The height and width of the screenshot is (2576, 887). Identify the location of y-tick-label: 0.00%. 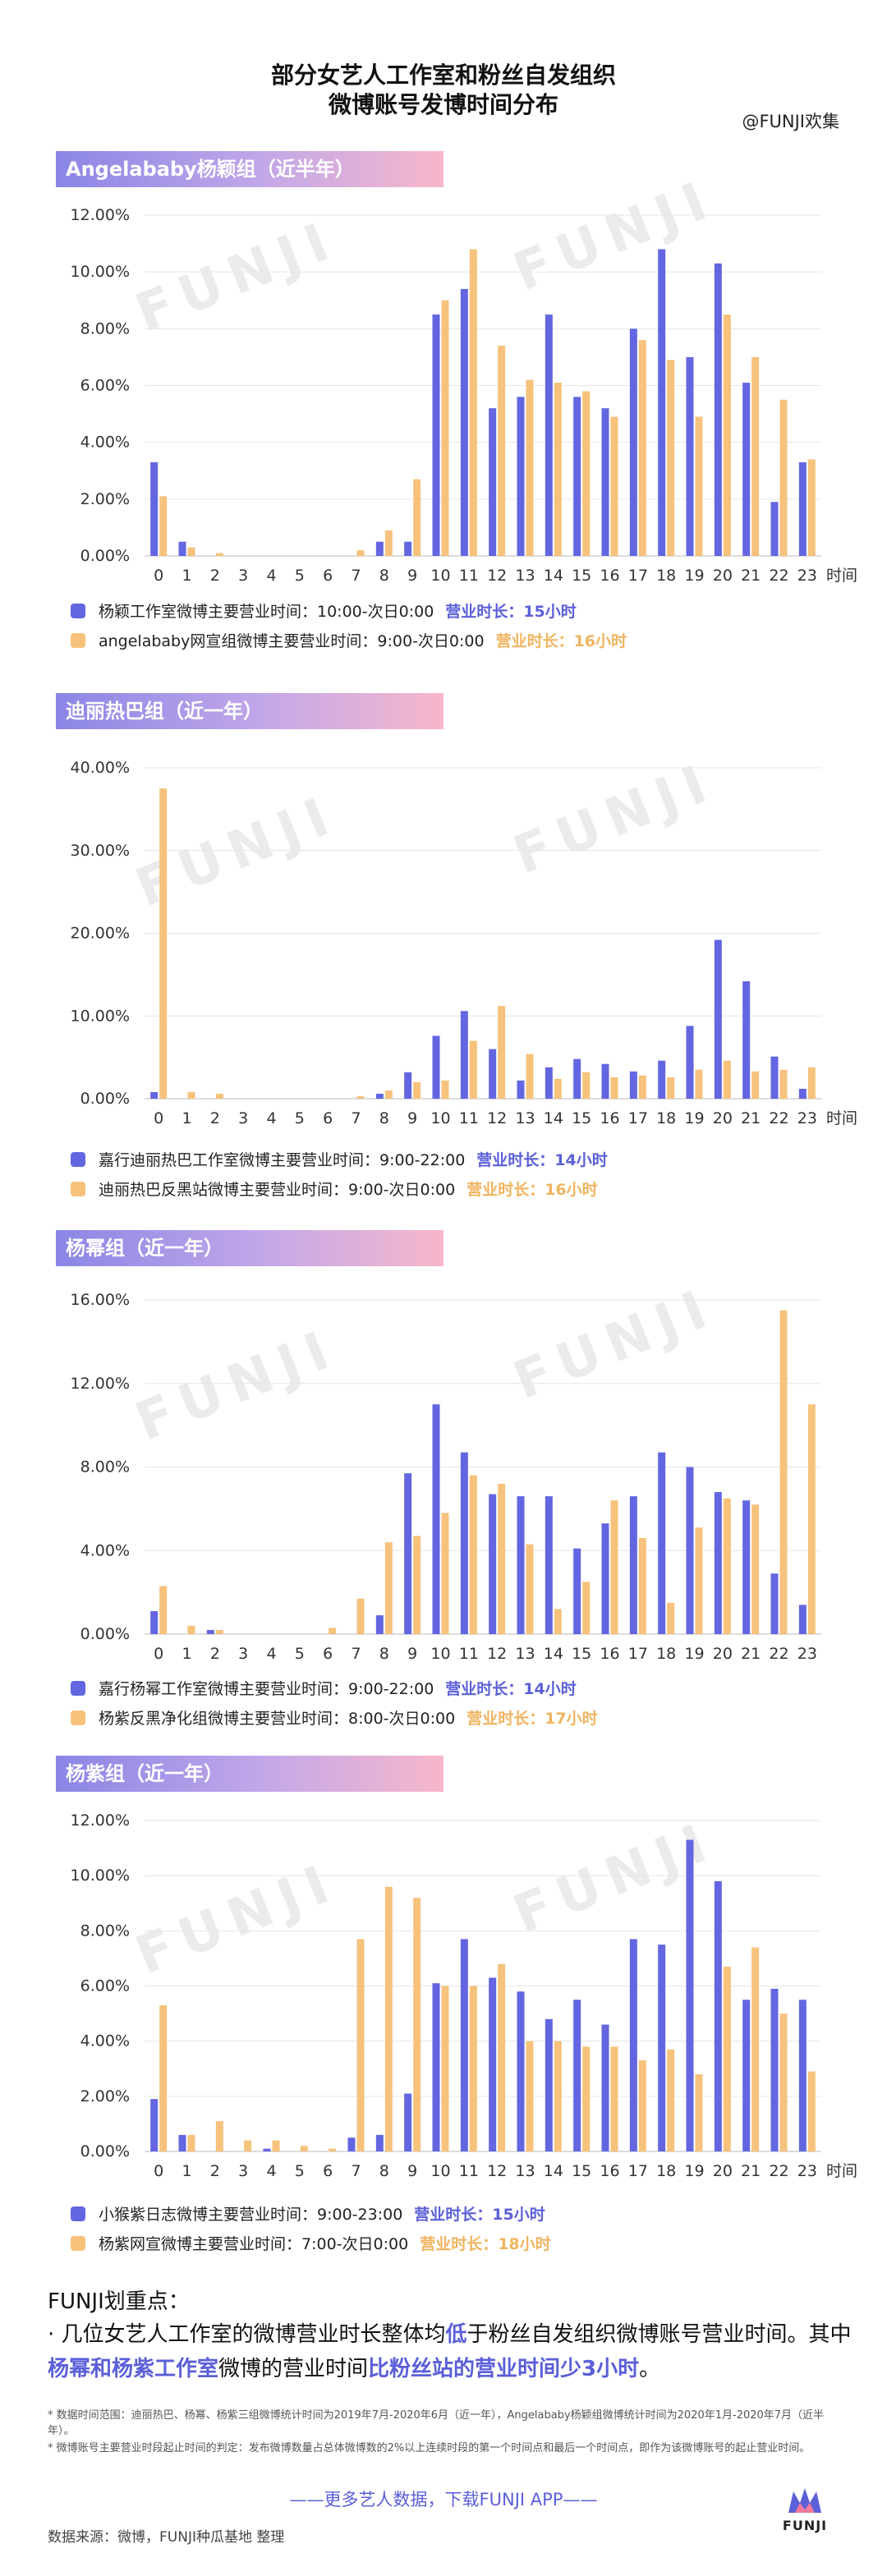
(105, 1099).